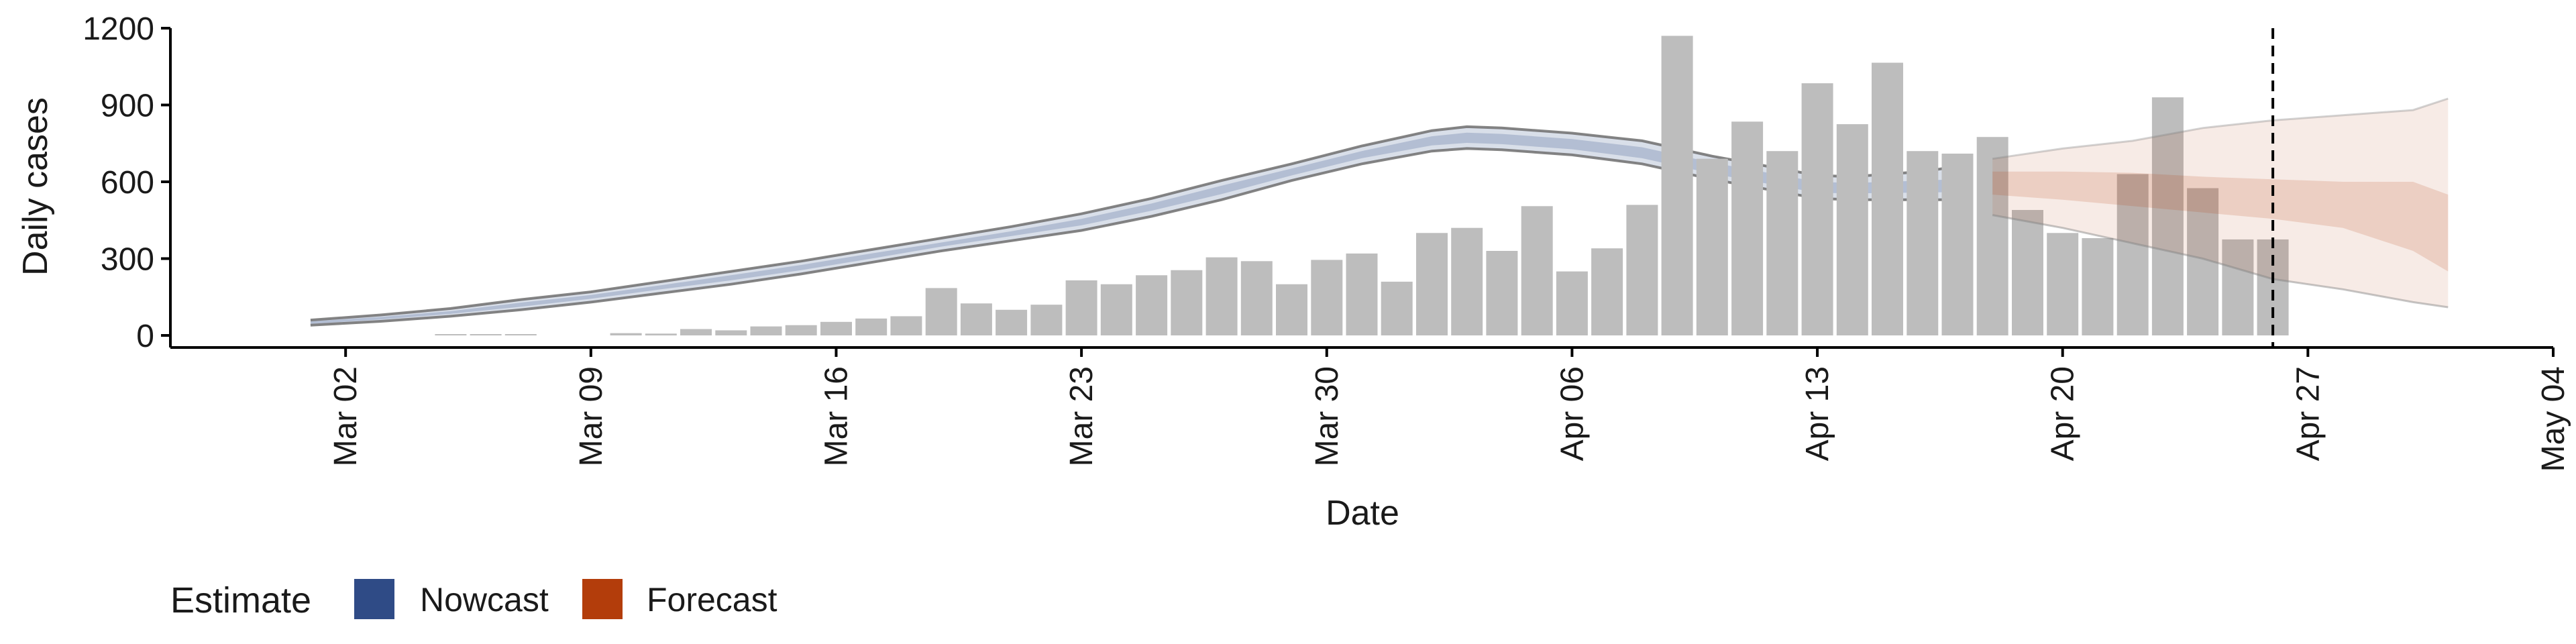  Describe the element at coordinates (2553, 419) in the screenshot. I see `x-tick-label-2020-05-04: May 04` at that location.